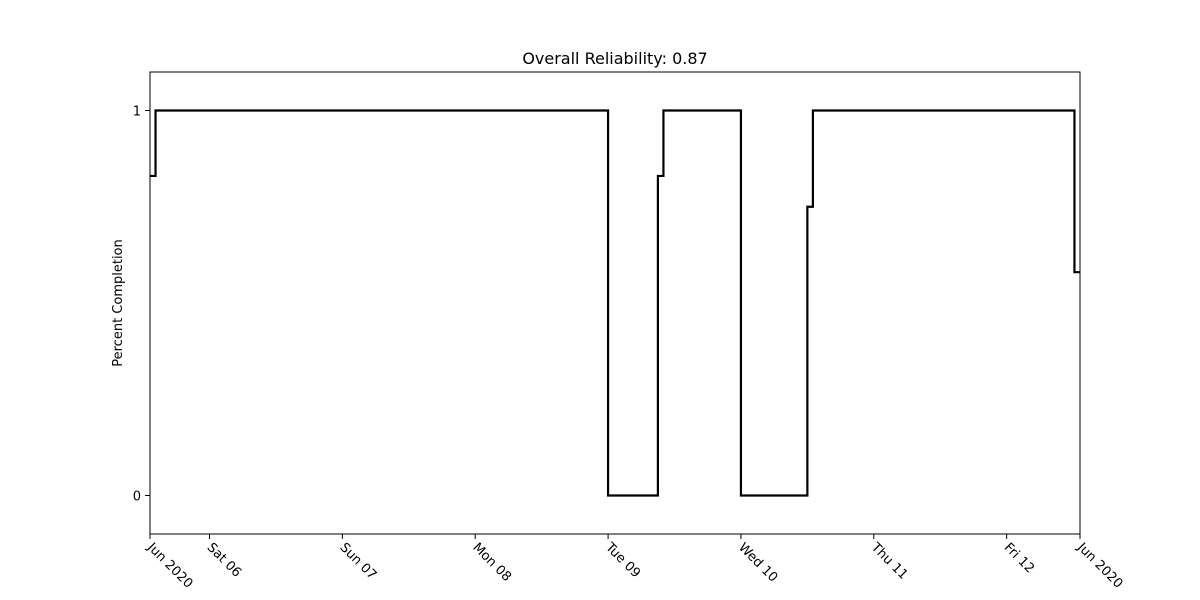  I want to click on y-tick-label: 1, so click(137, 112).